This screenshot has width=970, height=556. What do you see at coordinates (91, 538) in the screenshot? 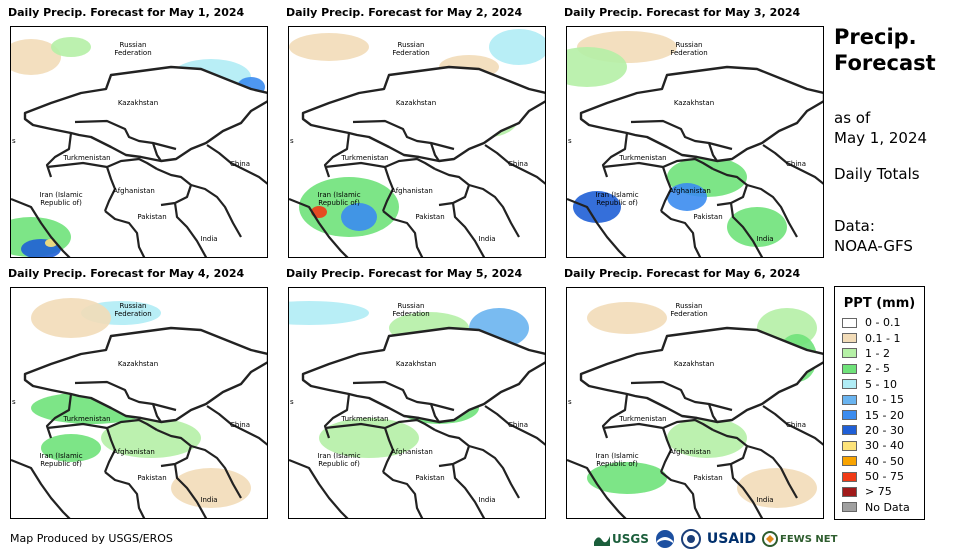
I see `map-credit: Map Produced by USGS/EROS` at bounding box center [91, 538].